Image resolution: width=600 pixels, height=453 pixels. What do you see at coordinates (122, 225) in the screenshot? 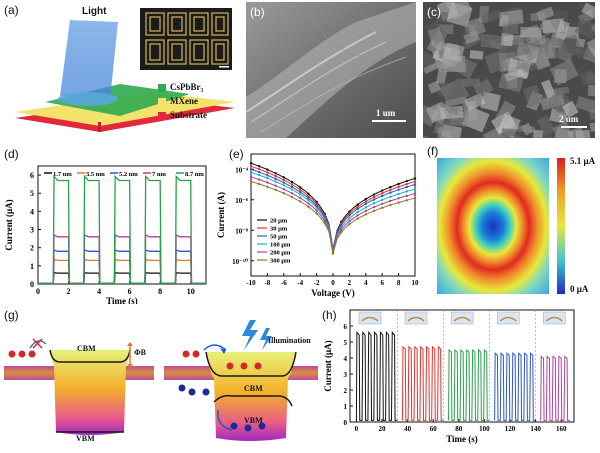
I see `plot-frame` at bounding box center [122, 225].